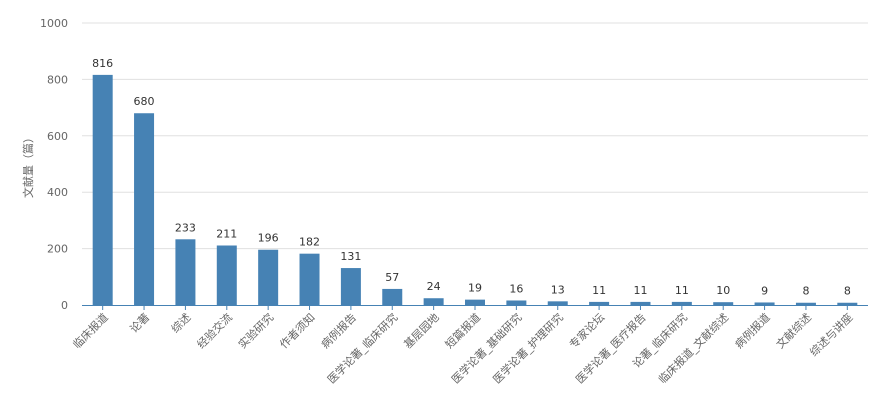 The width and height of the screenshot is (887, 417). What do you see at coordinates (28, 165) in the screenshot?
I see `y-axis-title: 文献量（篇）` at bounding box center [28, 165].